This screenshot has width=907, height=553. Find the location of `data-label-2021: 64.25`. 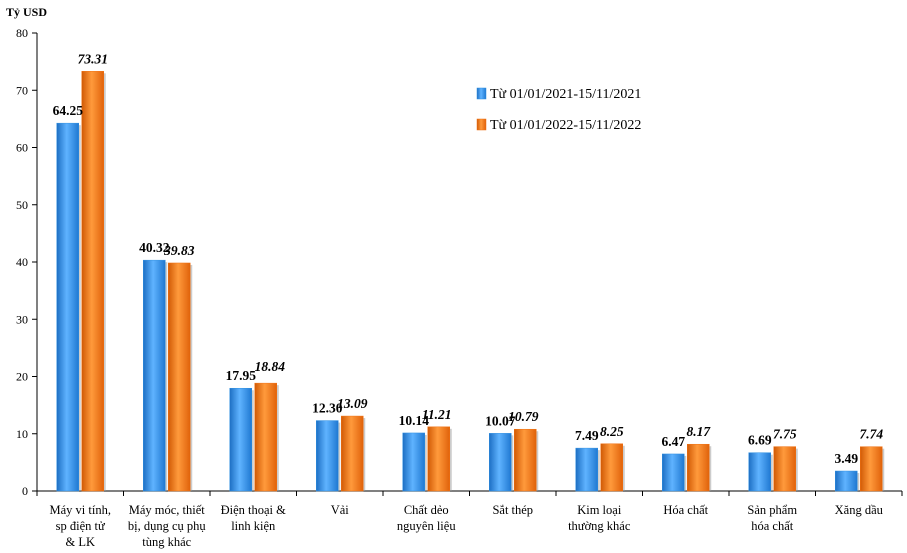

data-label-2021: 64.25 is located at coordinates (68, 110).